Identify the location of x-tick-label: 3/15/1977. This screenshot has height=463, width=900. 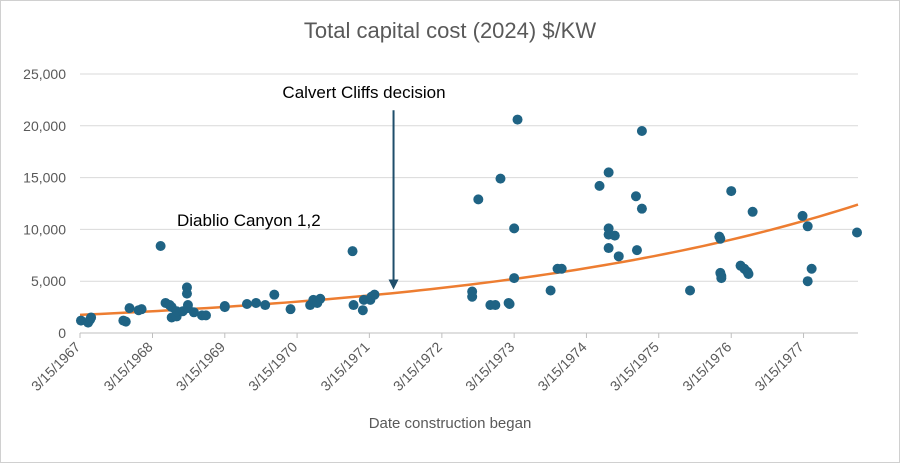
(779, 366).